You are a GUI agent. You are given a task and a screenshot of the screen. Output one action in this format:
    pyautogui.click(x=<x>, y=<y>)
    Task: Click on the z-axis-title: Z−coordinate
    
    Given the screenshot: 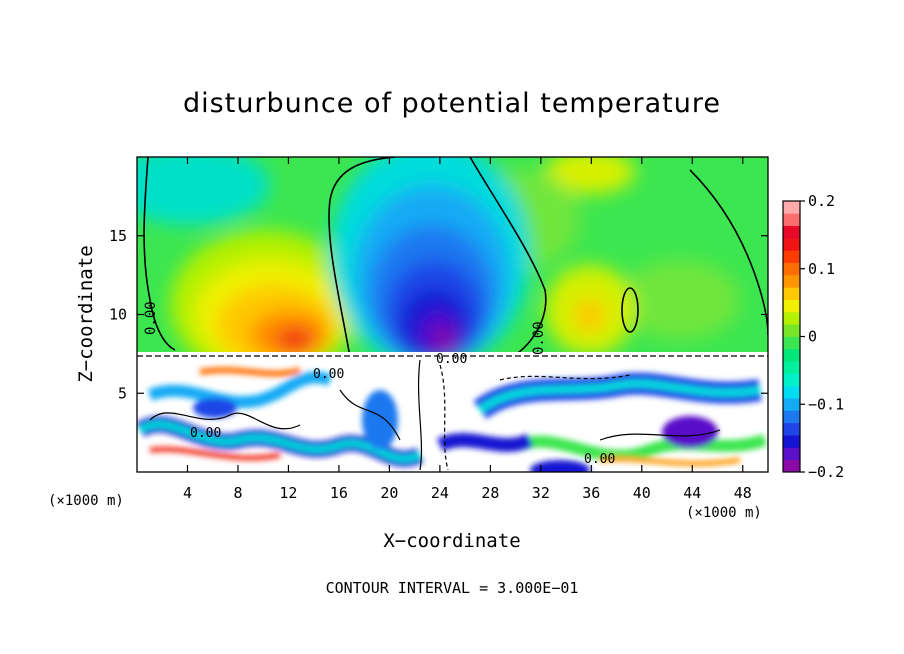 What is the action you would take?
    pyautogui.click(x=86, y=313)
    